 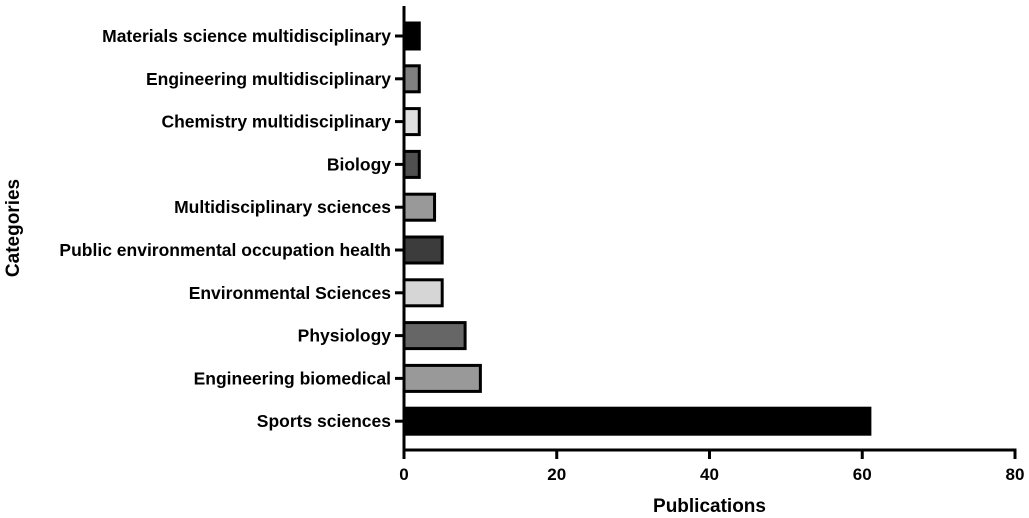 What do you see at coordinates (225, 250) in the screenshot?
I see `category-label: Public environmental occupation health` at bounding box center [225, 250].